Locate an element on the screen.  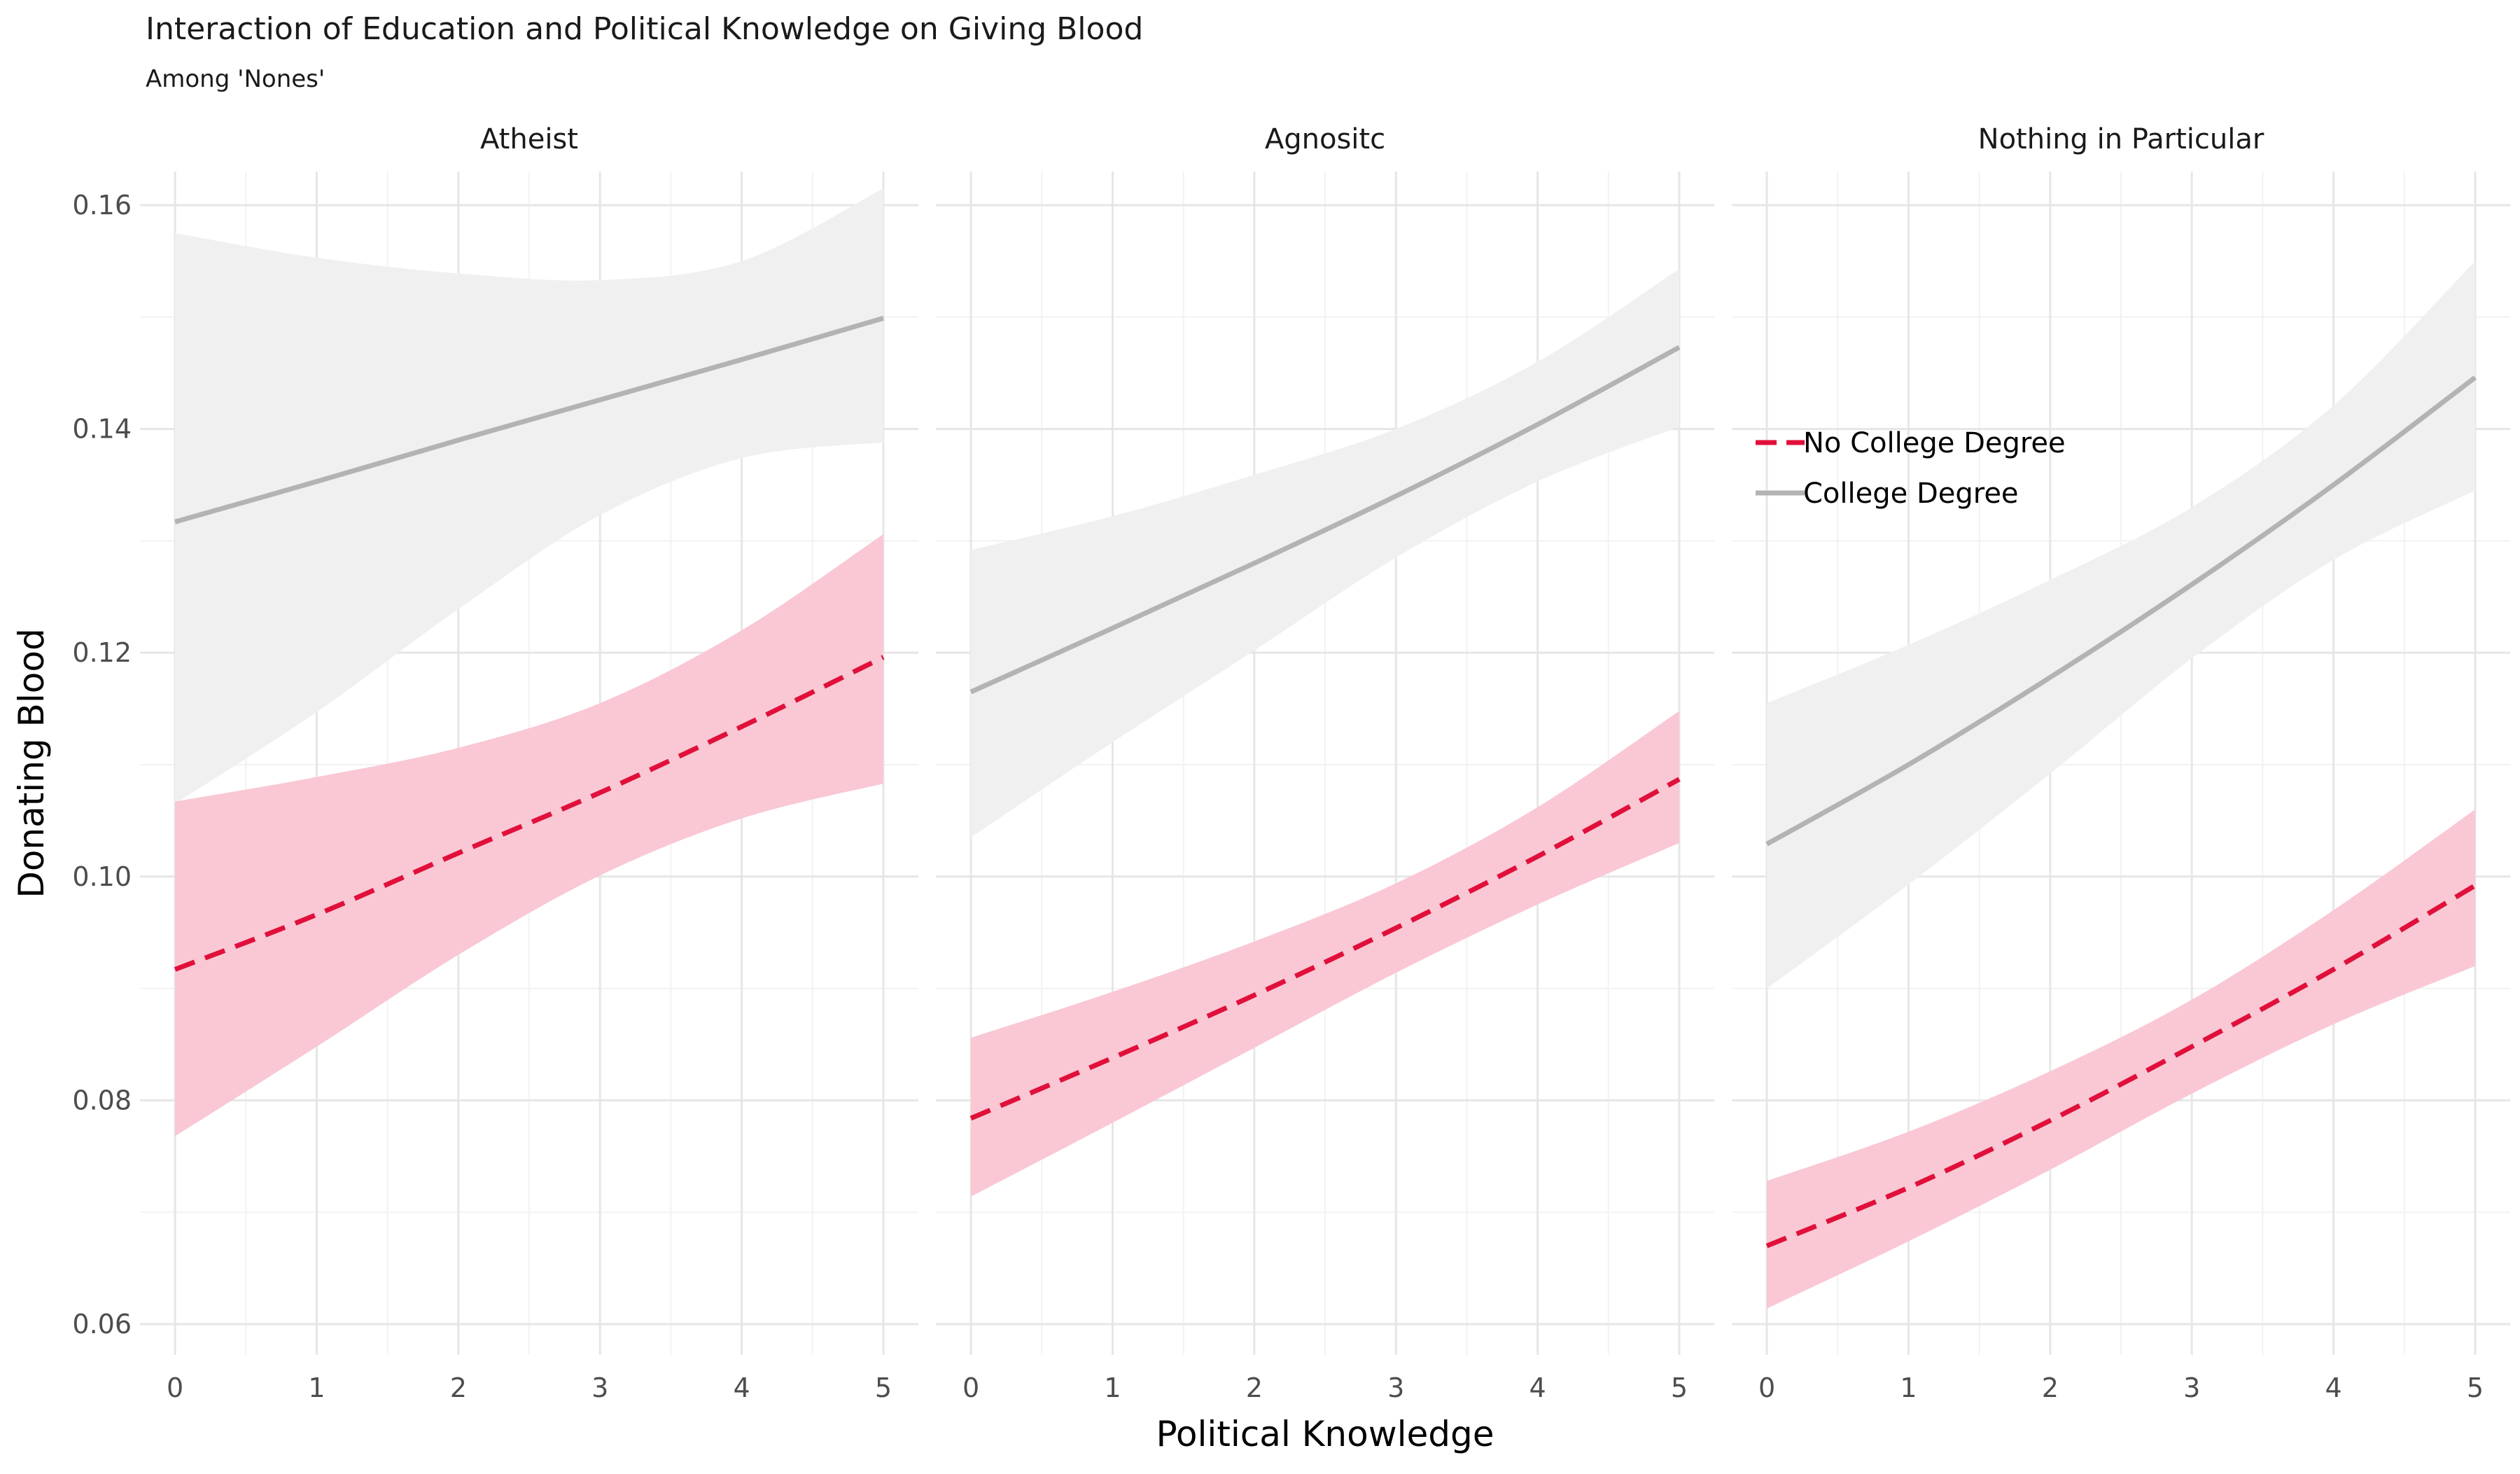
legend-label: College Degree is located at coordinates (1911, 494).